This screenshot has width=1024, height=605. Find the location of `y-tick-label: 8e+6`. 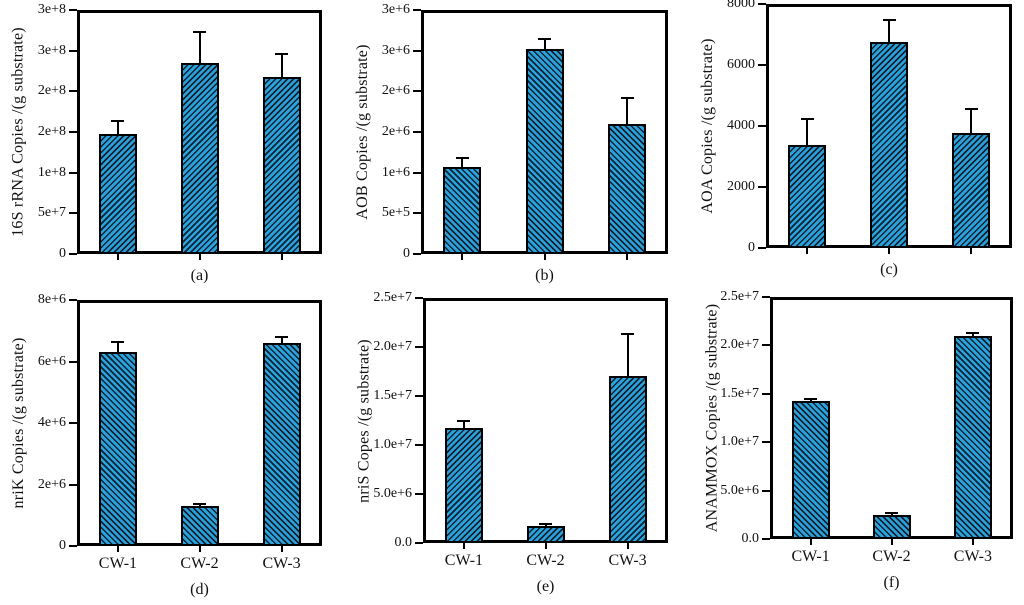

y-tick-label: 8e+6 is located at coordinates (51, 299).